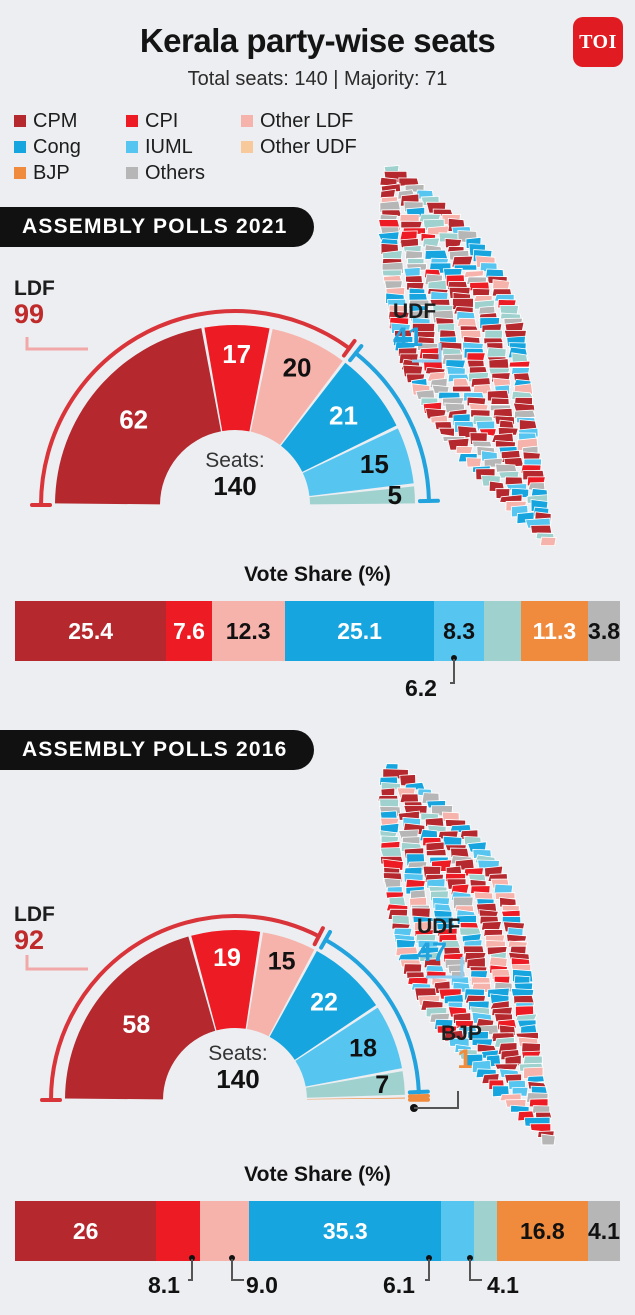 The height and width of the screenshot is (1315, 635). I want to click on legend-label: Cong, so click(57, 147).